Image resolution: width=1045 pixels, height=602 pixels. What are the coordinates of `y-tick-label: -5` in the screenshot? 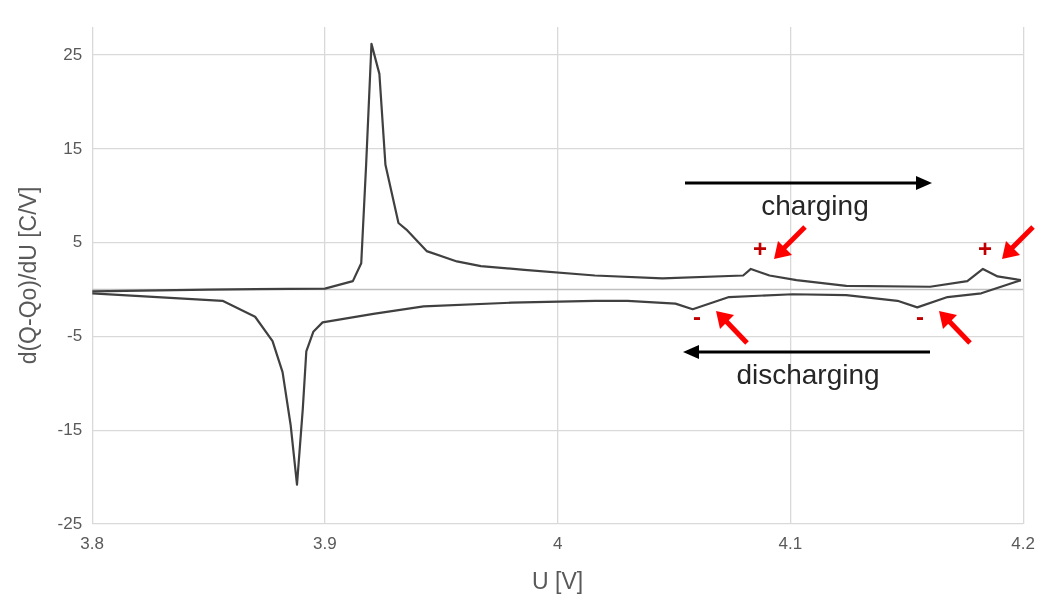 It's located at (75, 336).